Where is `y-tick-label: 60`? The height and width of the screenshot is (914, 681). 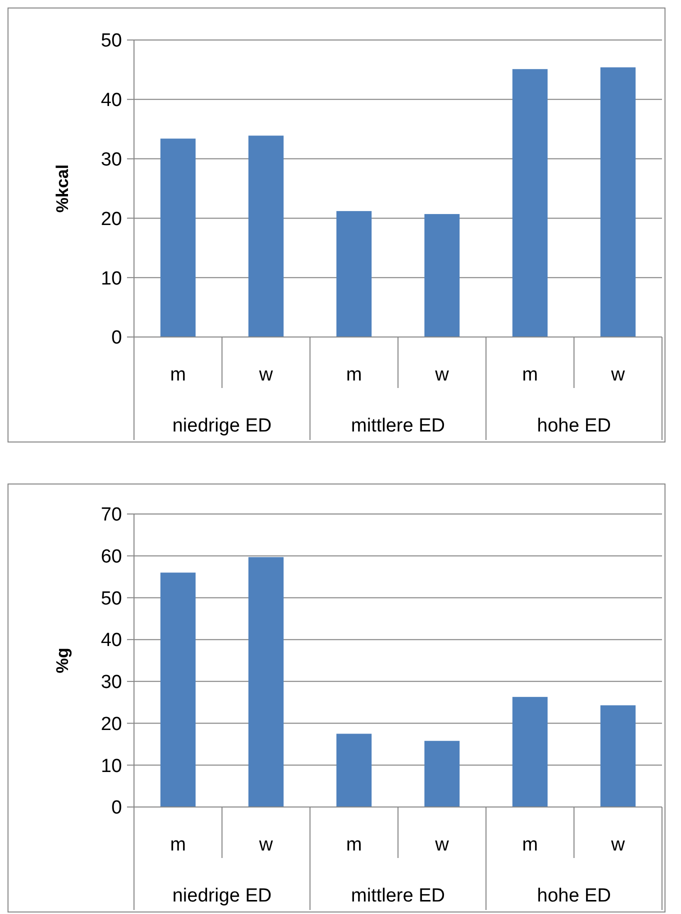 y-tick-label: 60 is located at coordinates (111, 557).